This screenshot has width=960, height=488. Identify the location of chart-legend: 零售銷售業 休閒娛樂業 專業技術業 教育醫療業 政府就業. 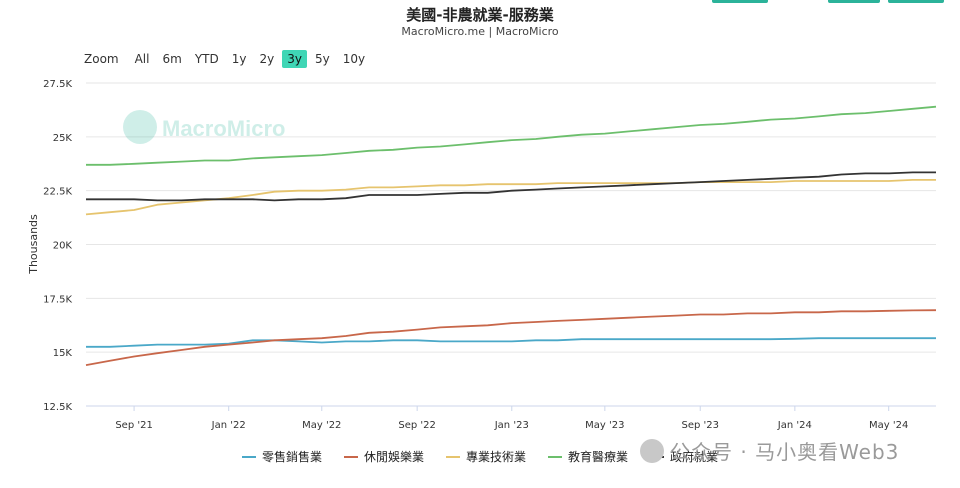
(480, 456).